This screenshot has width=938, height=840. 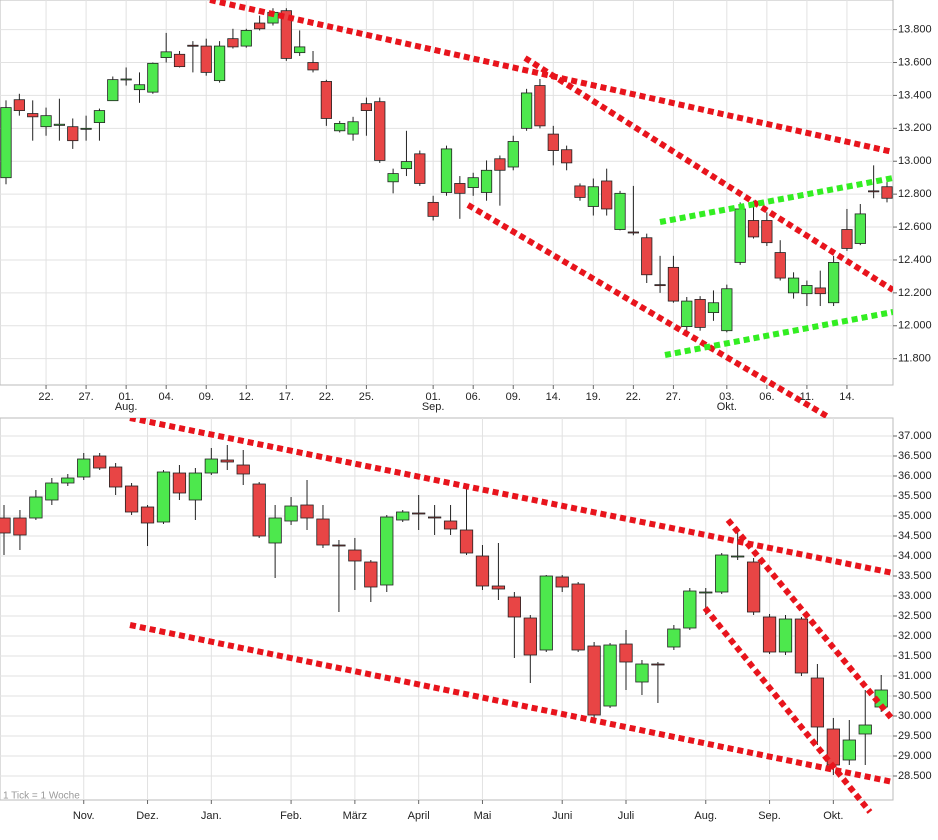 I want to click on x-tick-label: 12., so click(x=246, y=397).